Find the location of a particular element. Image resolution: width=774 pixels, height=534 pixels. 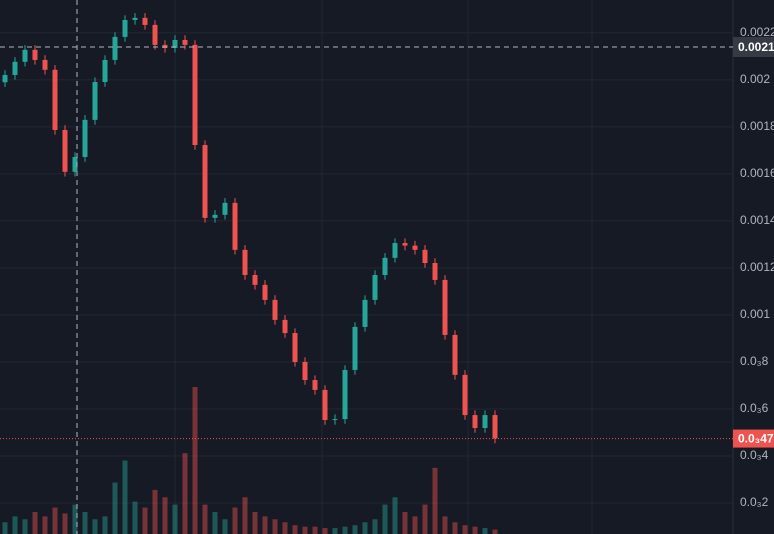

last-price-label: 0.0₃47 is located at coordinates (756, 439).